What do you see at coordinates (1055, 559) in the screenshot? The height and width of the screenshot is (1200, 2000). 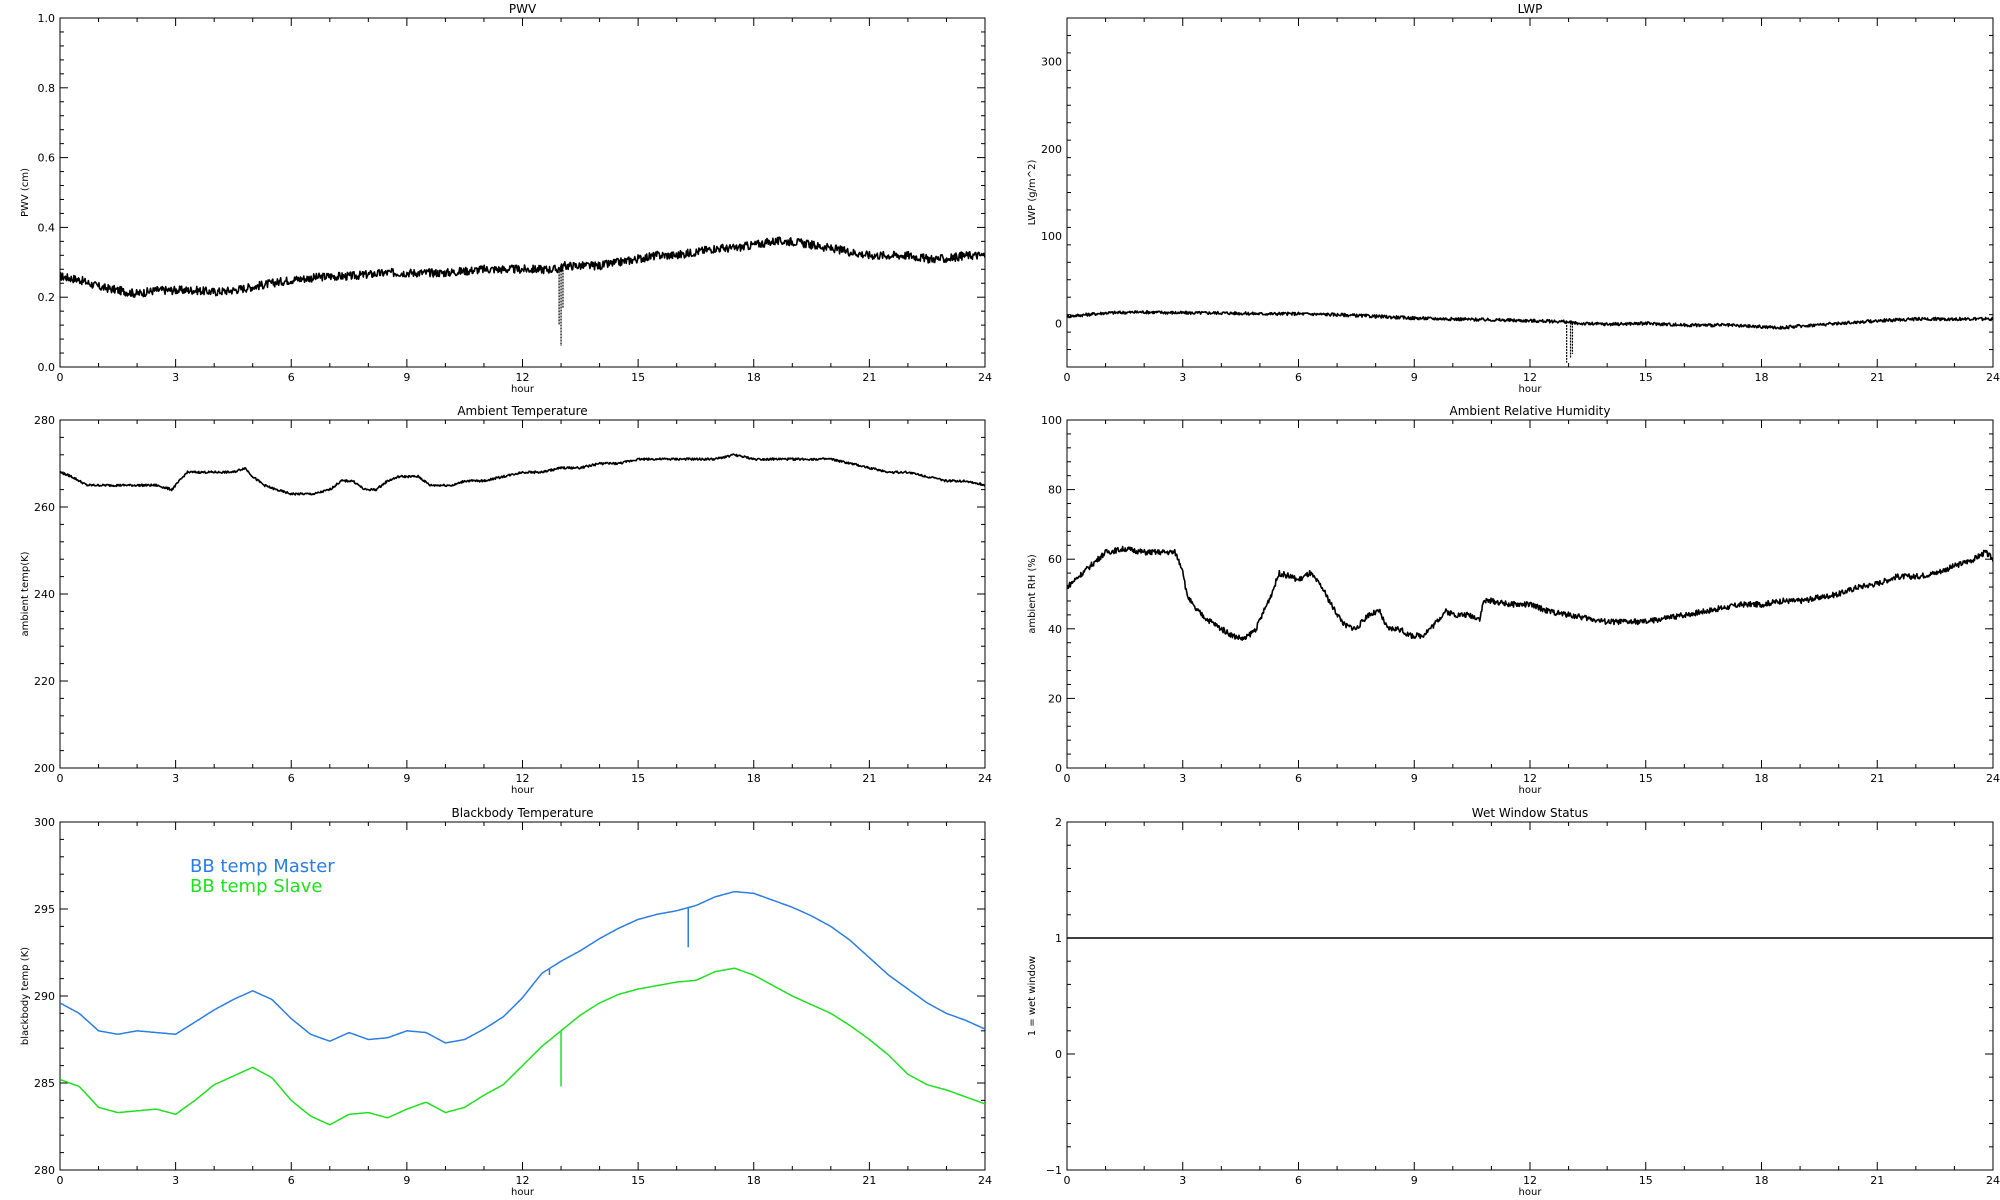 I see `y-tick-label: 60` at bounding box center [1055, 559].